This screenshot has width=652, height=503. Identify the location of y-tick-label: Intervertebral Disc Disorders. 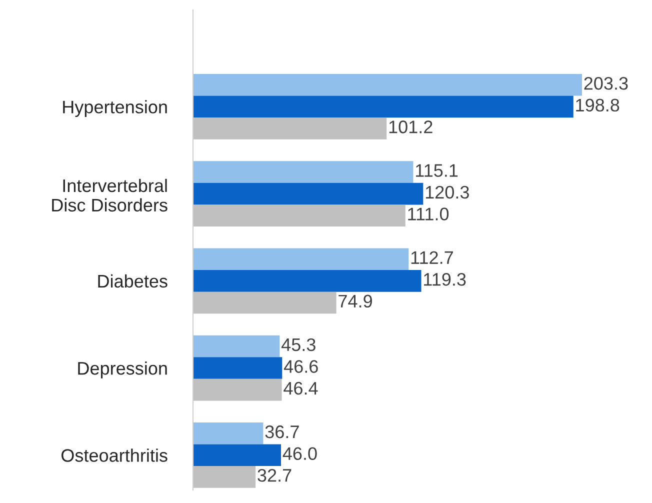
(110, 195).